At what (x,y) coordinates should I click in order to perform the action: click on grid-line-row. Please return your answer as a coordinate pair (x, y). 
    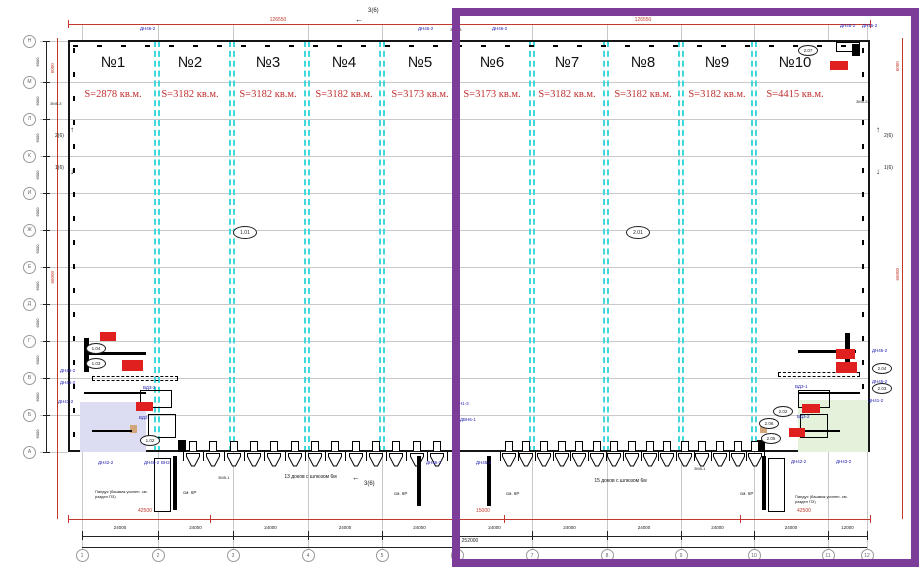
    Looking at the image, I should click on (54, 41).